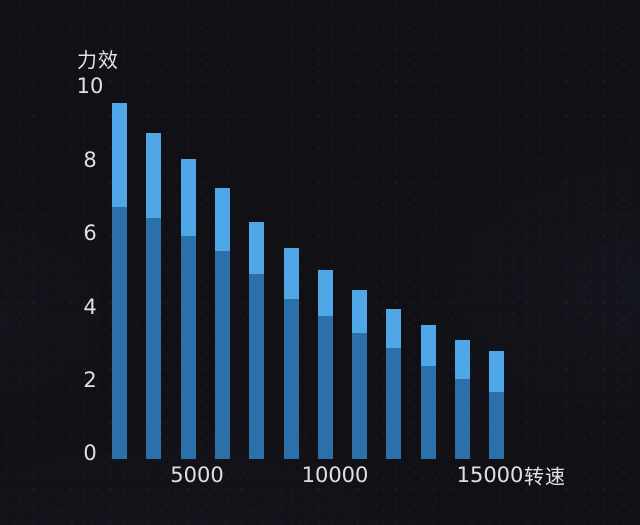  Describe the element at coordinates (197, 475) in the screenshot. I see `x-tick-label: 5000` at that location.